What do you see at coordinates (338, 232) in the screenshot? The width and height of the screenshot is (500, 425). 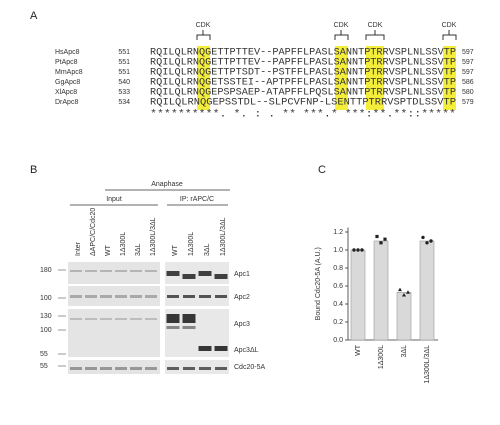 I see `y-tick-label: 1.2` at bounding box center [338, 232].